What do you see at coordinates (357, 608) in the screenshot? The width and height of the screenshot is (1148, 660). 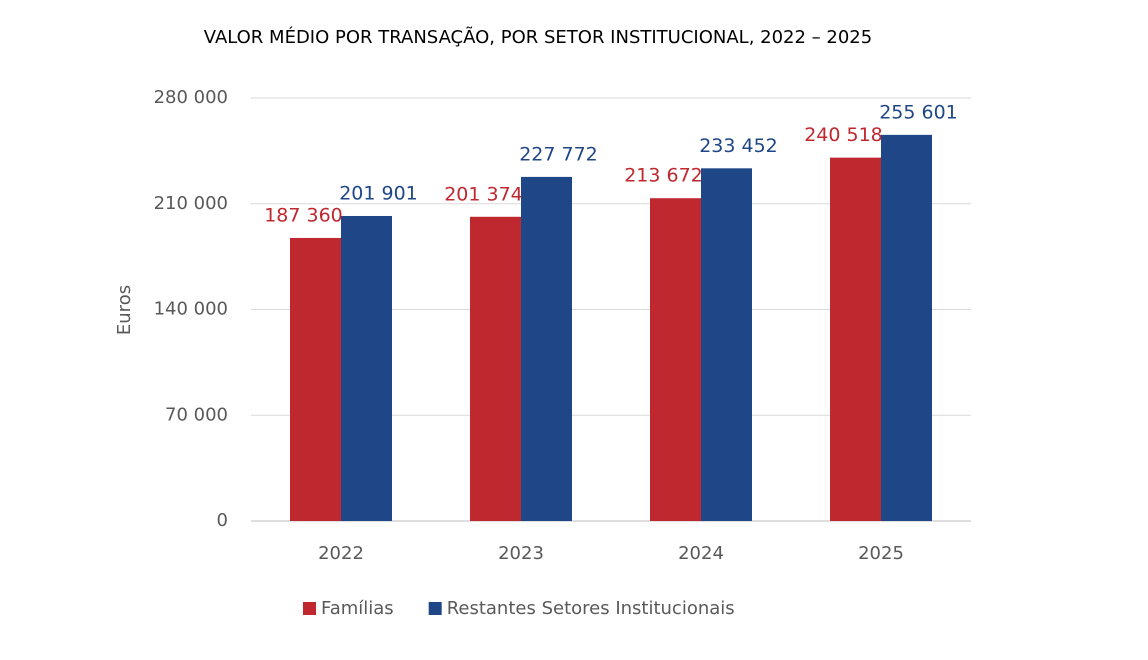 I see `legend-label: Famílias` at bounding box center [357, 608].